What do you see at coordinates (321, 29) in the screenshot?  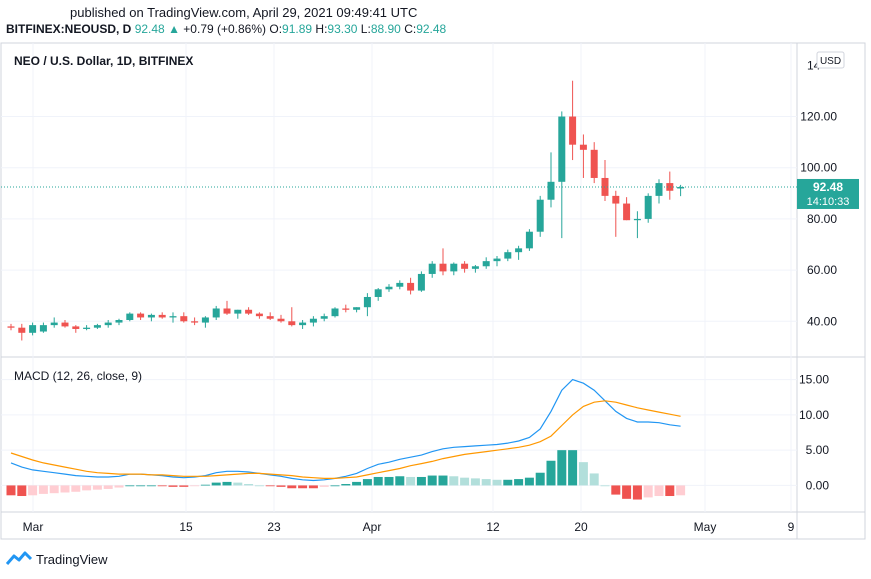 I see `high-label: H:` at bounding box center [321, 29].